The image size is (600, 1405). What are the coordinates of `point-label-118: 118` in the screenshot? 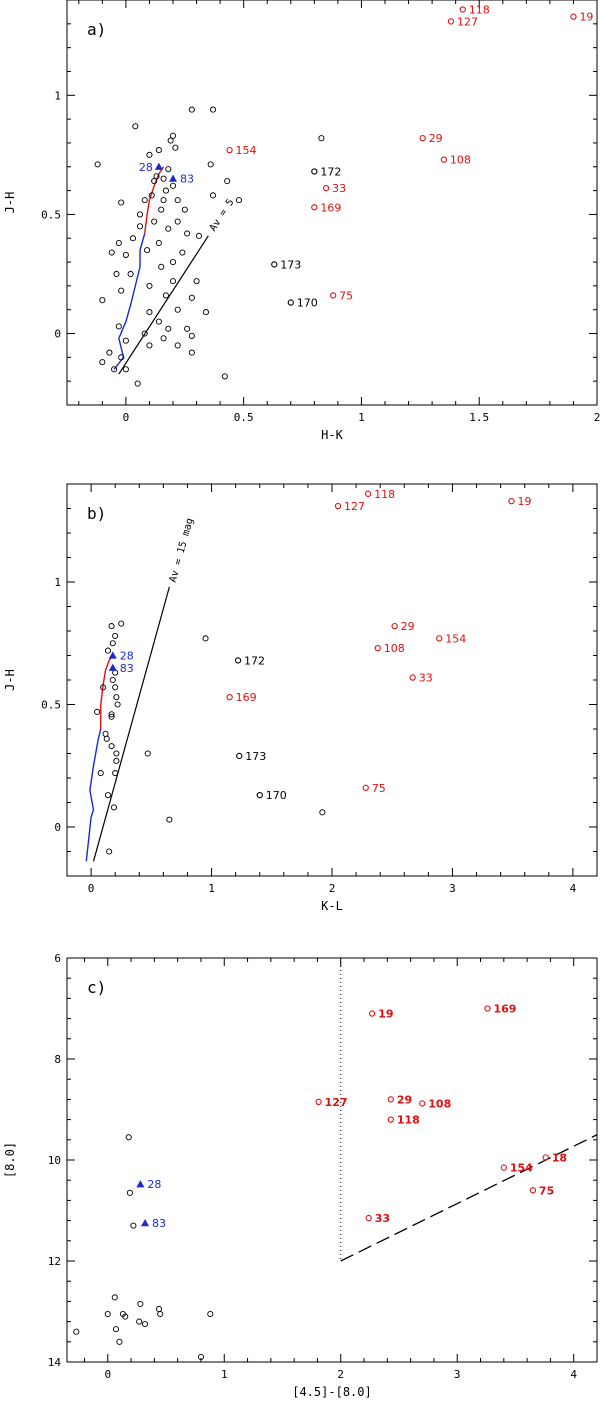 It's located at (384, 494).